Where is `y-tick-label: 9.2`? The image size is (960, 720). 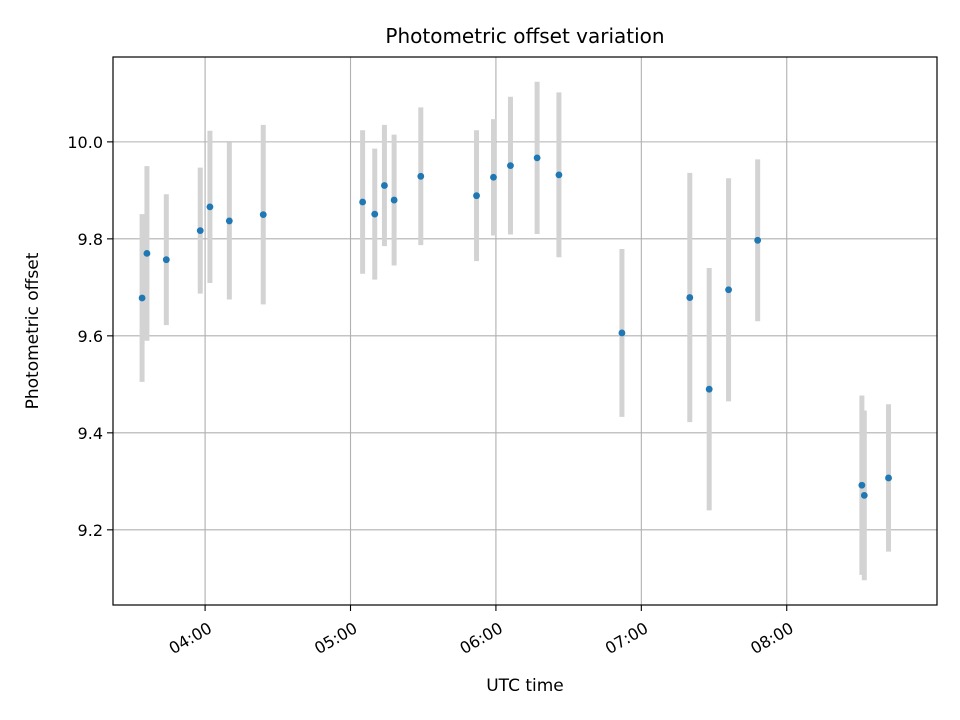
y-tick-label: 9.2 is located at coordinates (90, 530).